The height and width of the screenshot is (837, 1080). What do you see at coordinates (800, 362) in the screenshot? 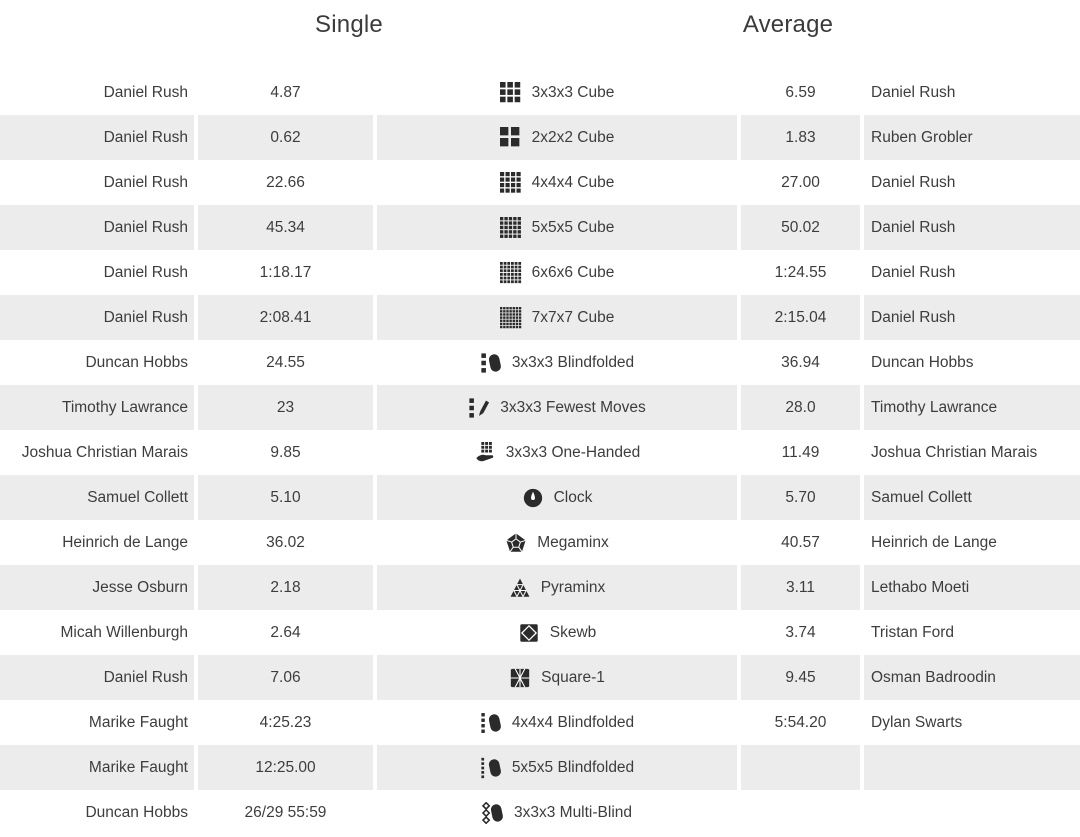
I see `average-result: 36.94` at bounding box center [800, 362].